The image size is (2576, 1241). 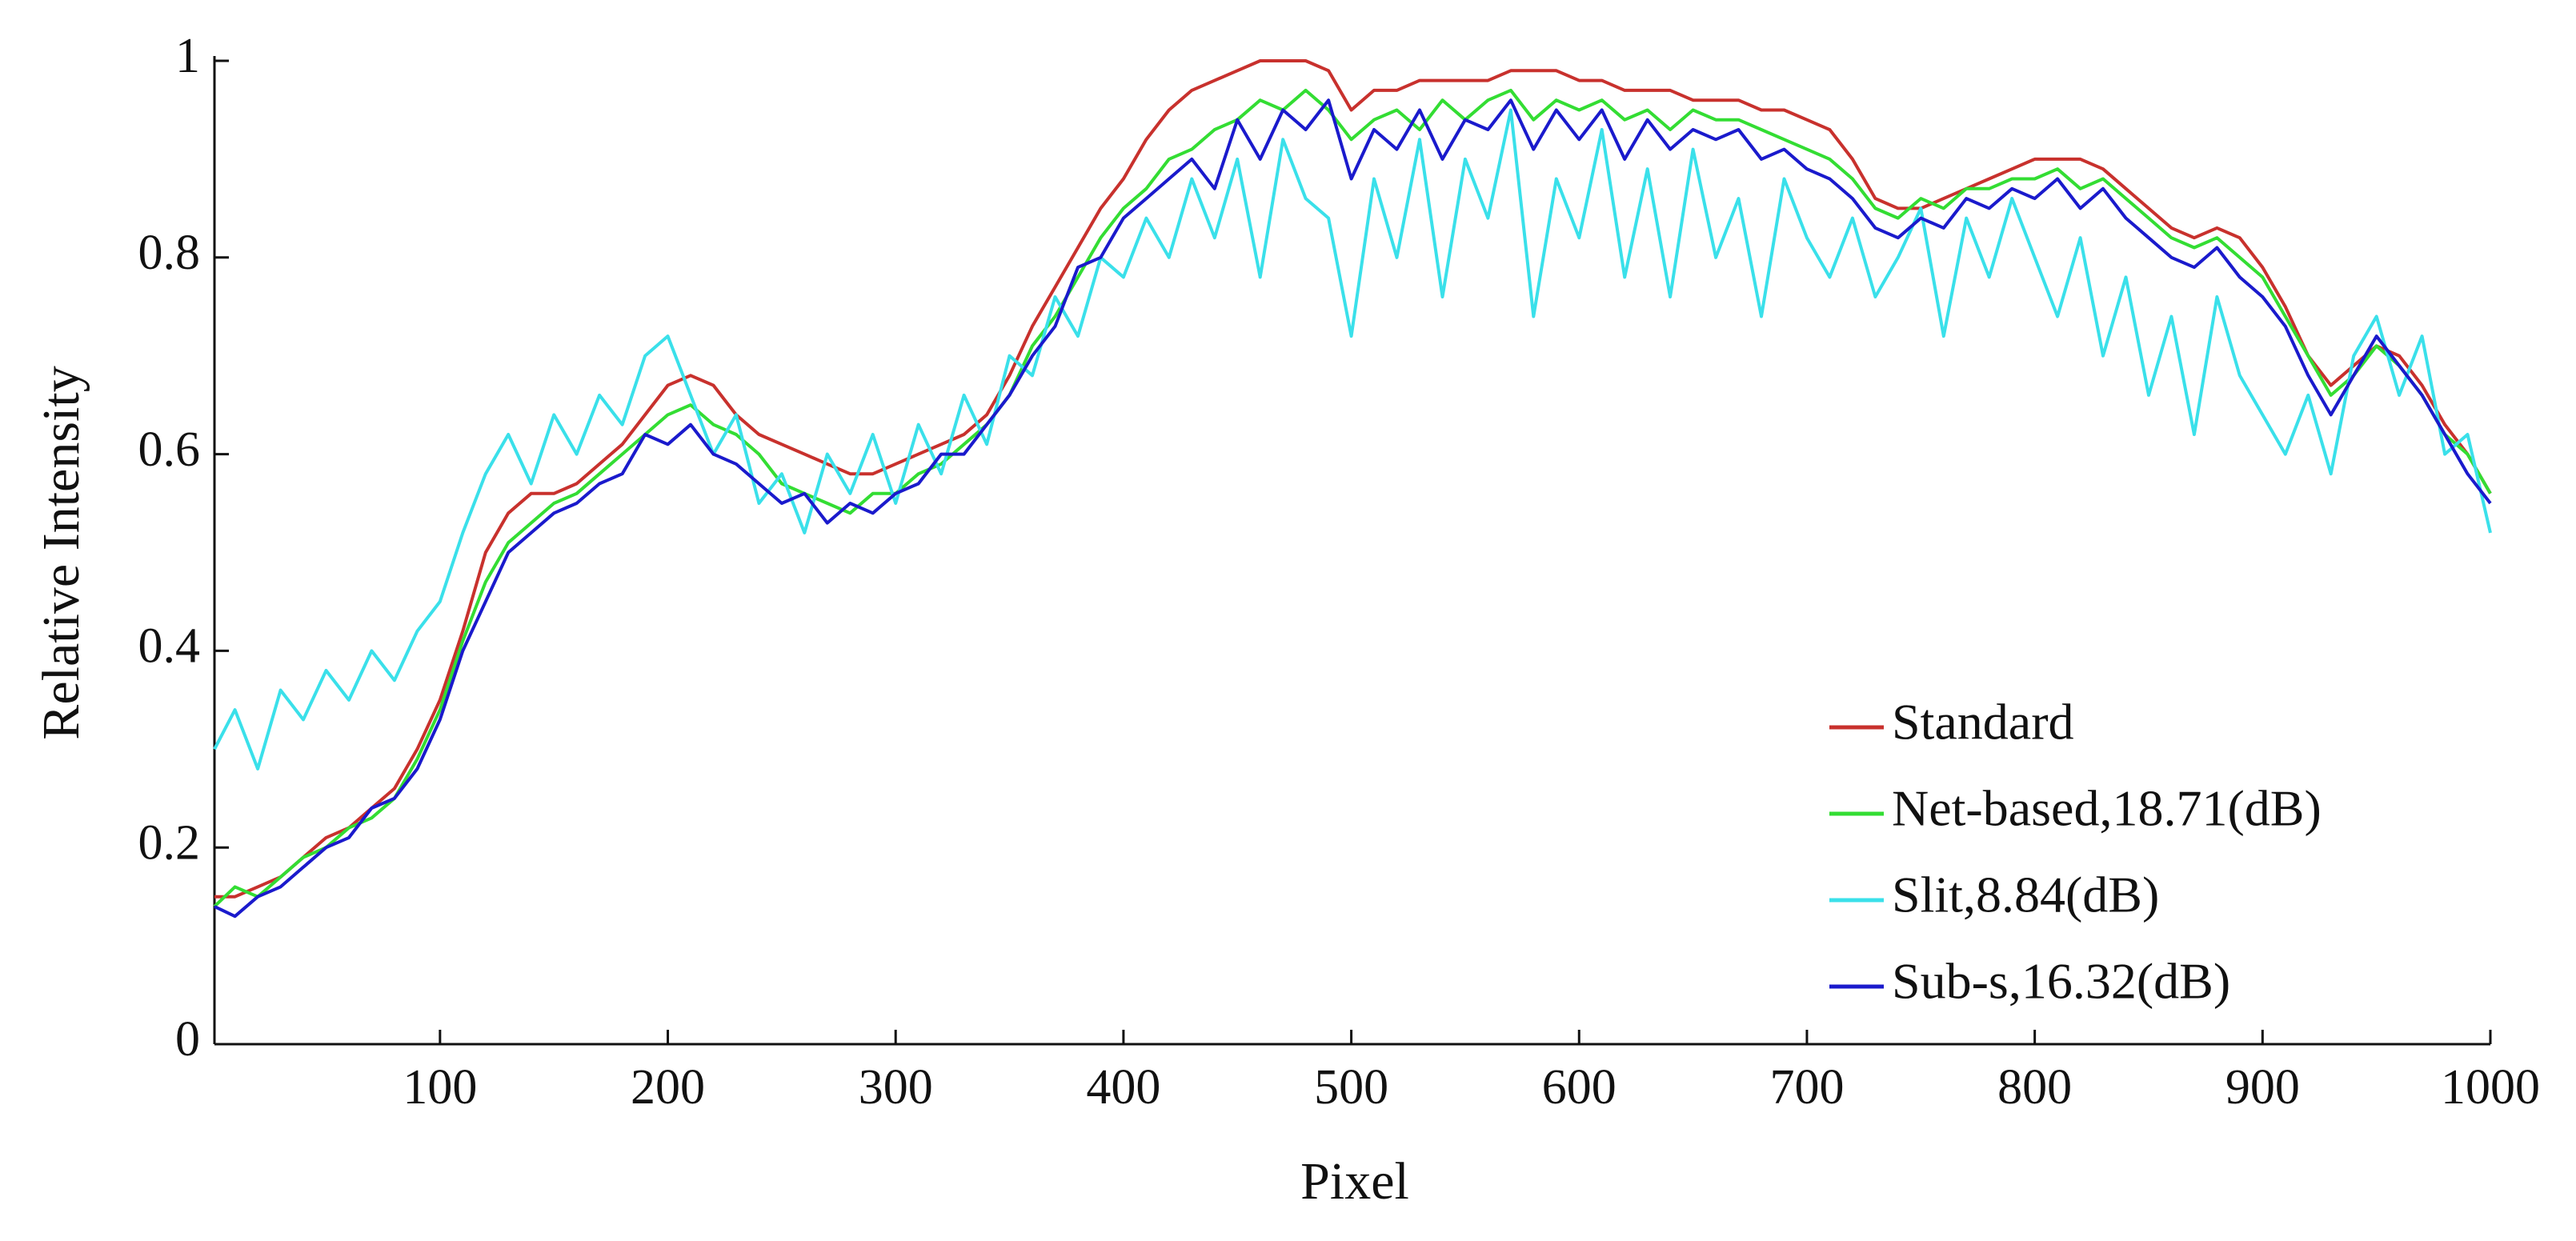 I want to click on y-tick-label: 0.6, so click(x=169, y=449).